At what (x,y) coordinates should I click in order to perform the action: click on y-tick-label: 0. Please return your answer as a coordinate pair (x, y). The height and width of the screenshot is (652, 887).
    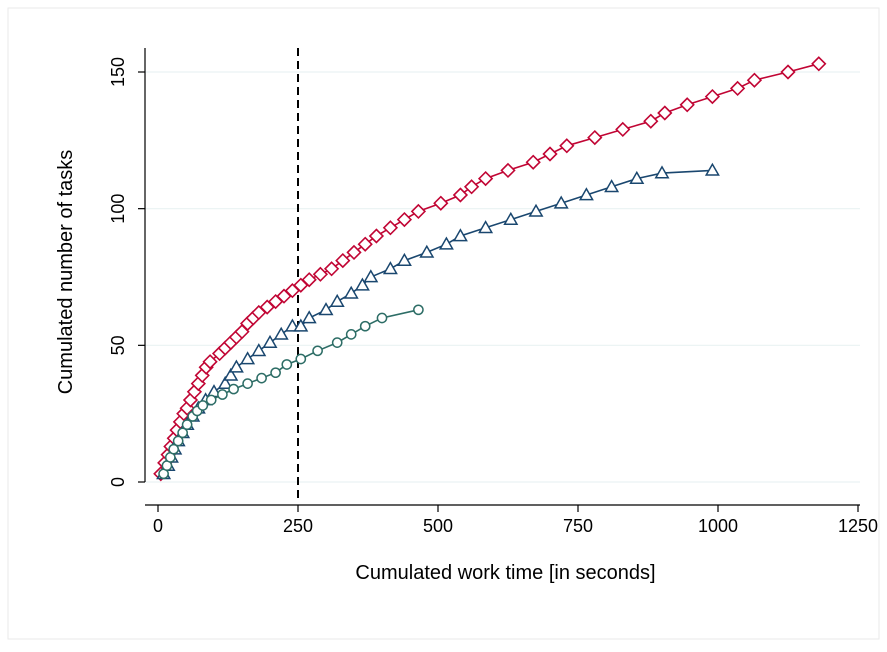
    Looking at the image, I should click on (118, 482).